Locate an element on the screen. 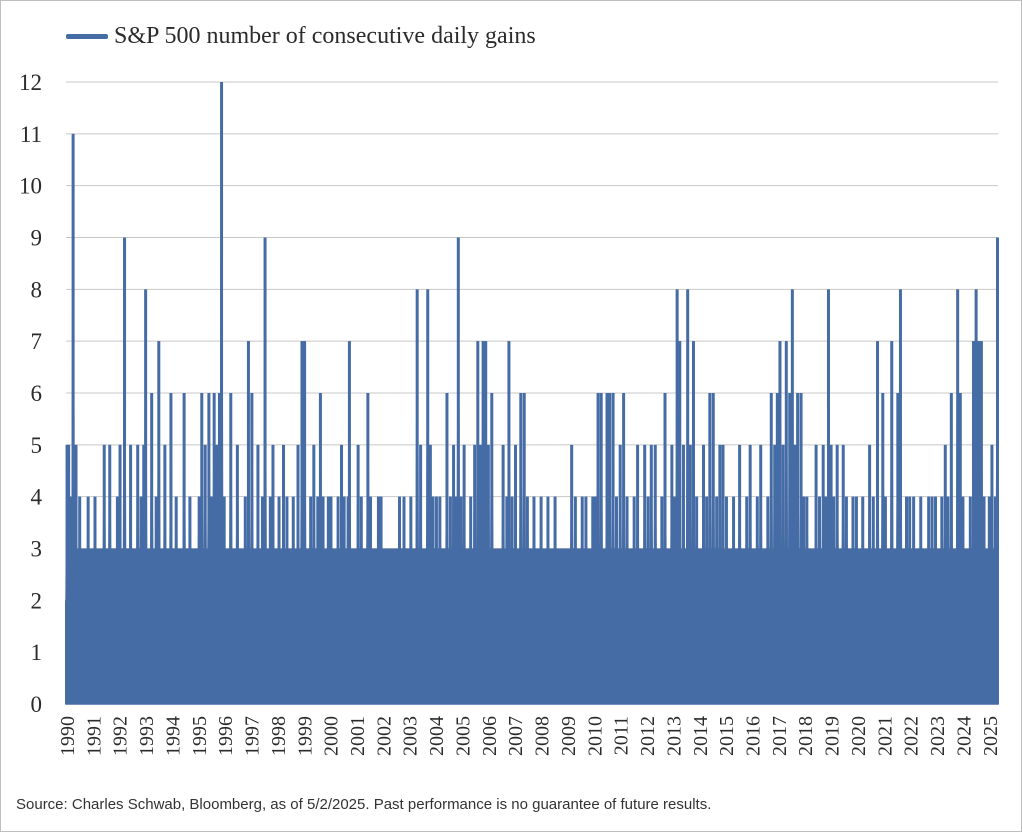  y-tick-label: 4 is located at coordinates (37, 497).